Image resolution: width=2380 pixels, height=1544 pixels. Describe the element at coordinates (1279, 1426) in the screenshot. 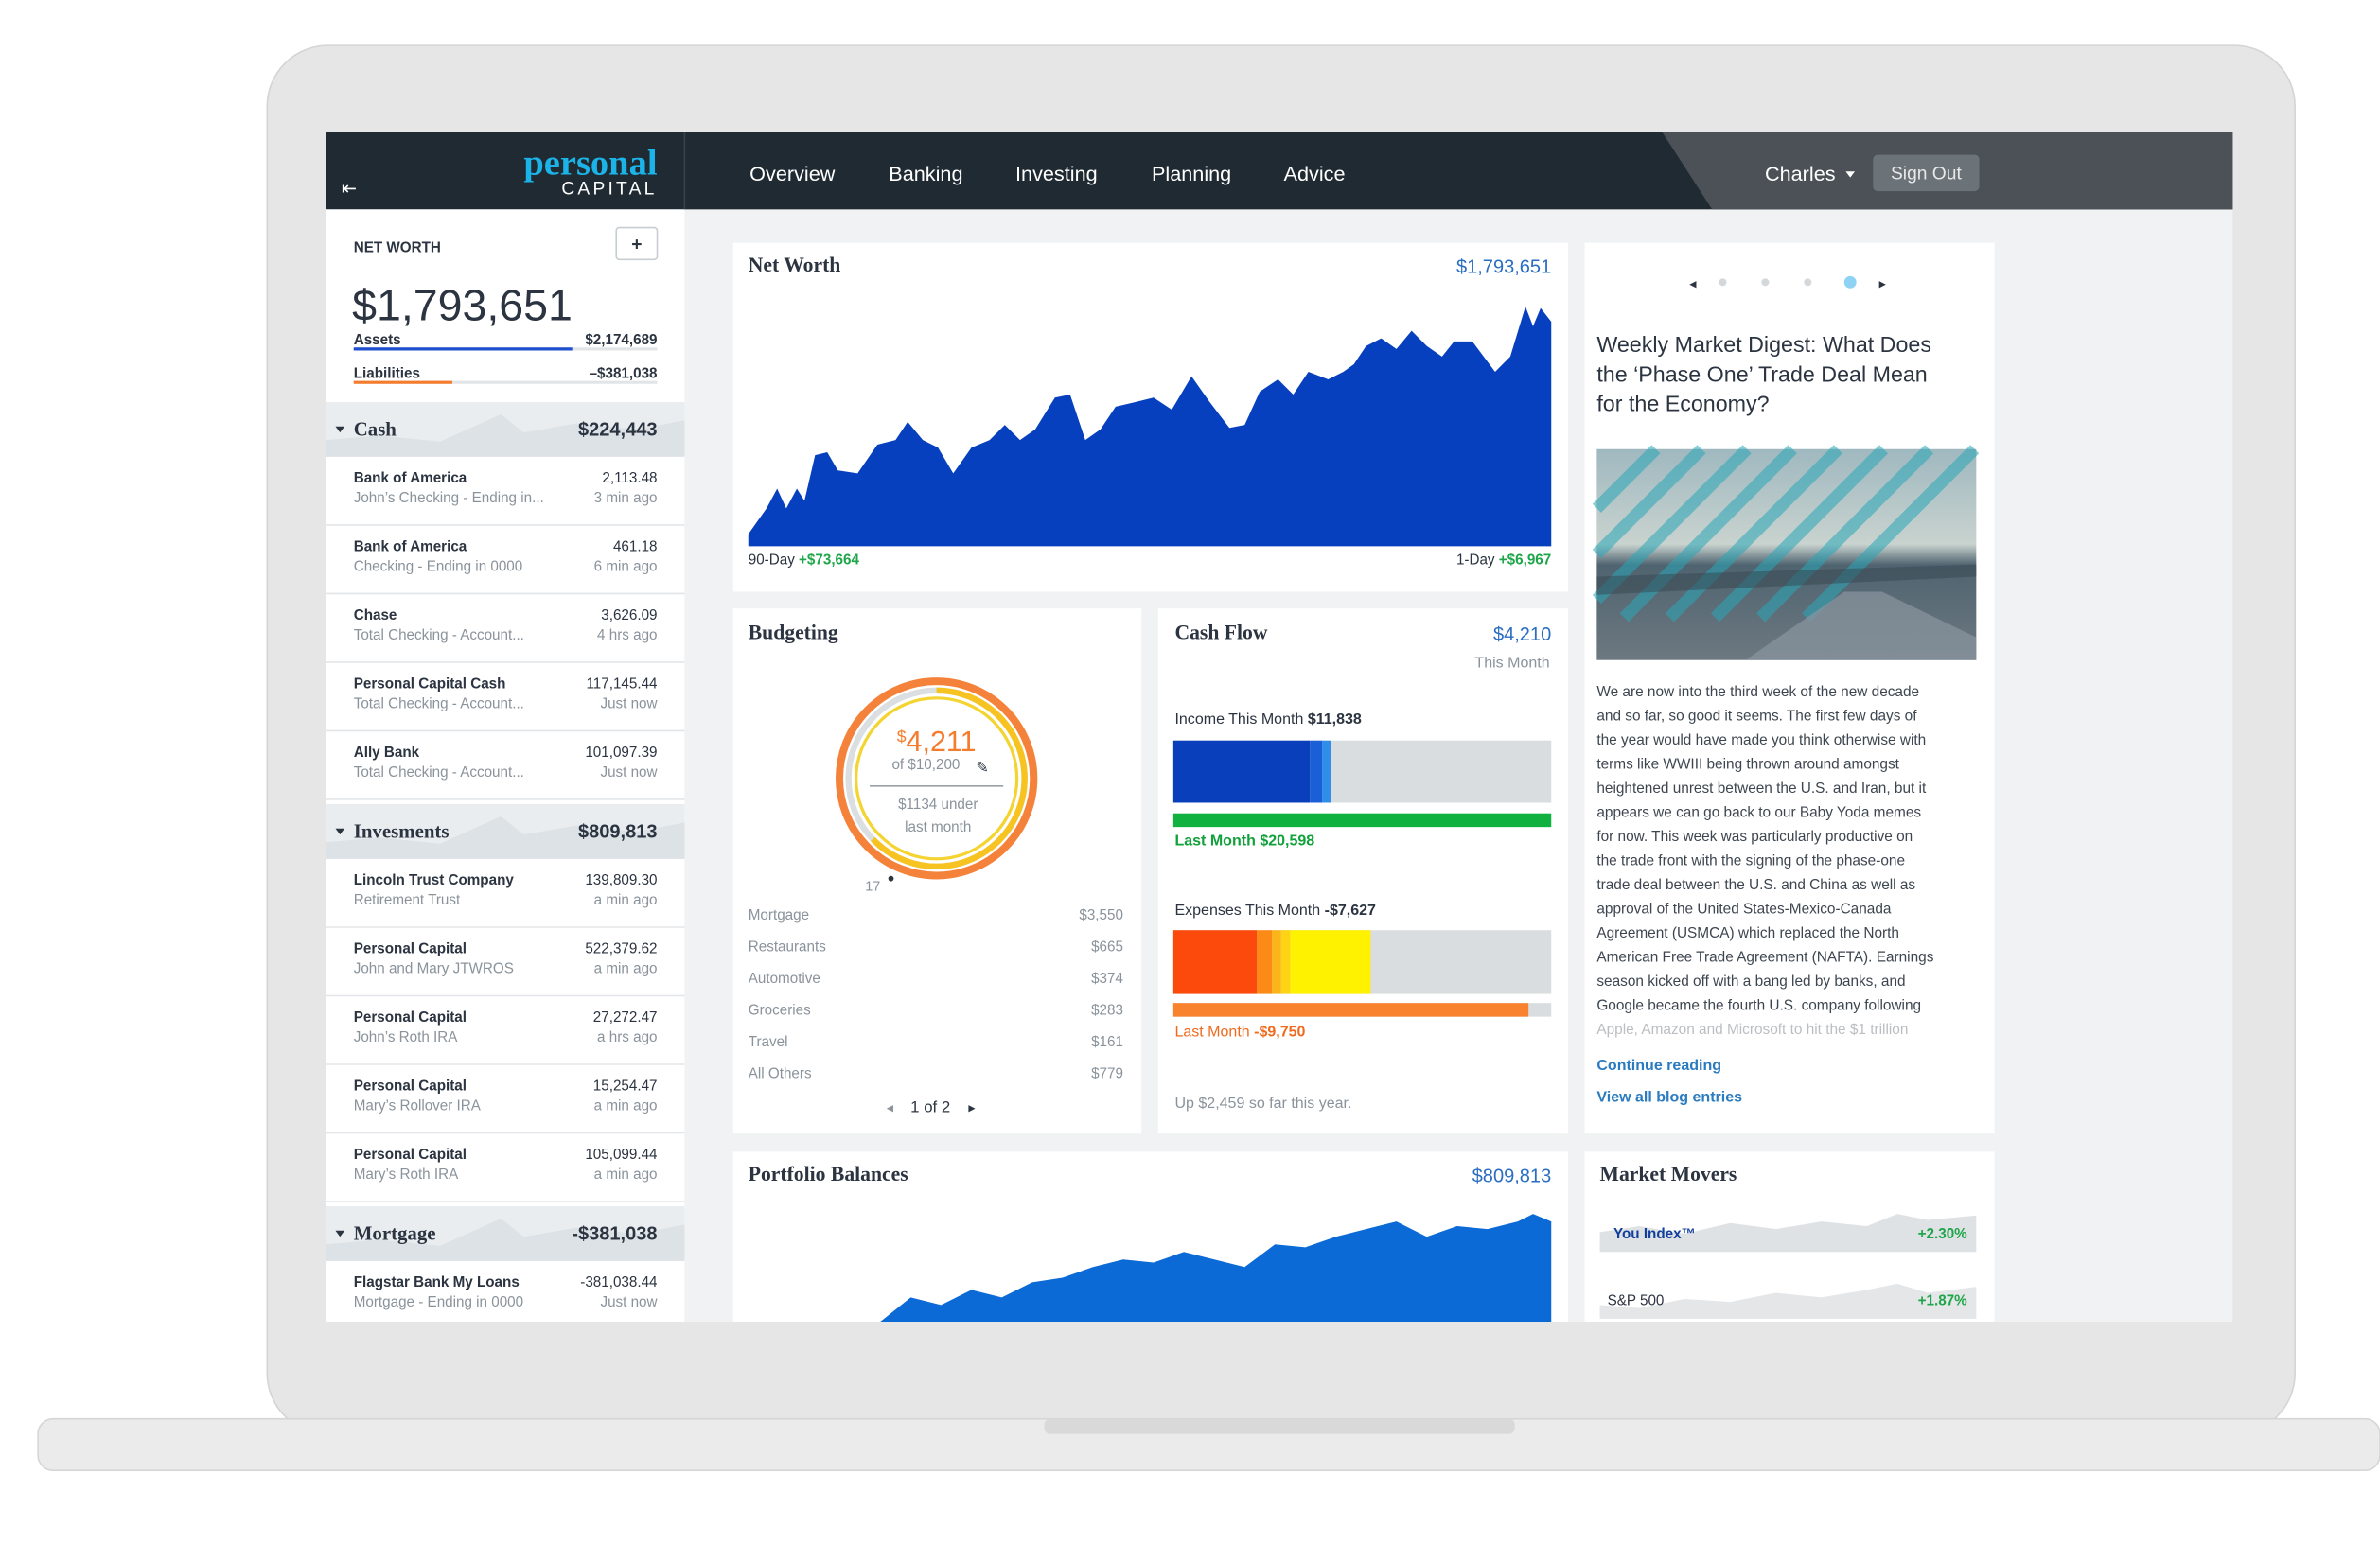

I see `laptop-notch` at that location.